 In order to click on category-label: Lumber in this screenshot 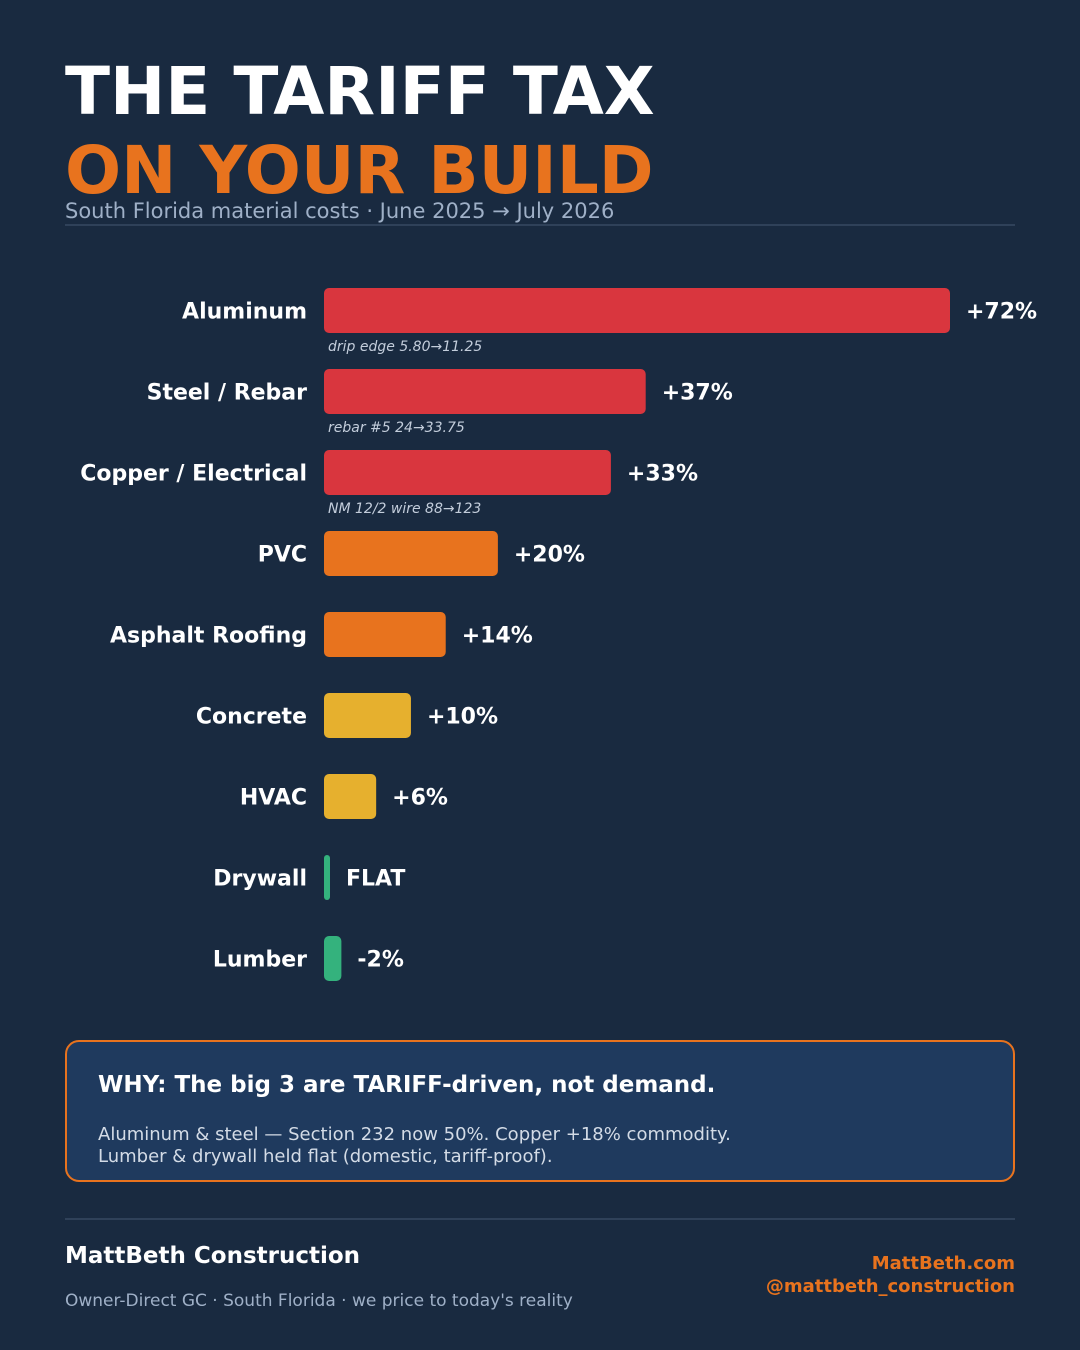, I will do `click(260, 960)`.